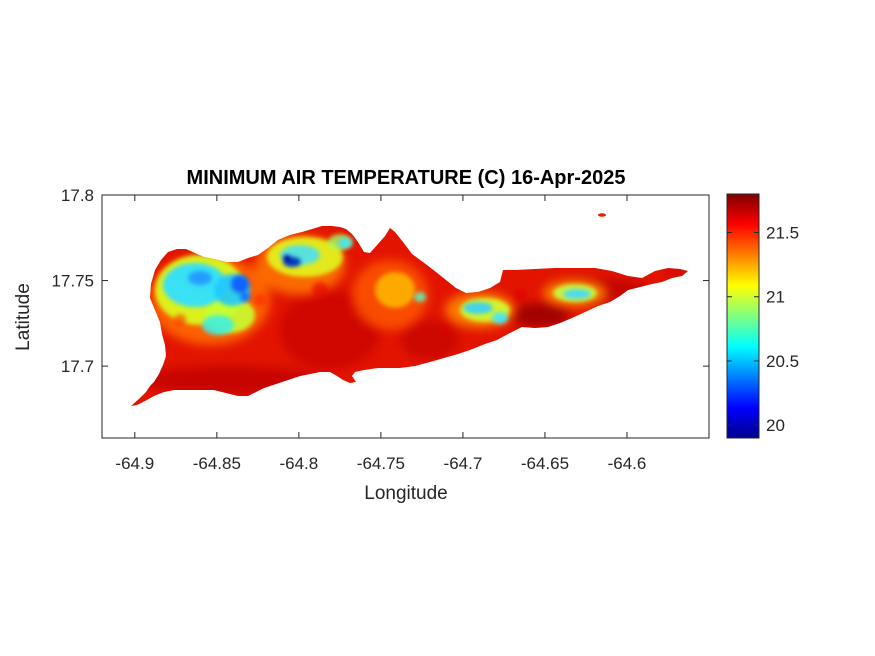 This screenshot has width=875, height=656. What do you see at coordinates (298, 463) in the screenshot?
I see `x-tick-label: -64.8` at bounding box center [298, 463].